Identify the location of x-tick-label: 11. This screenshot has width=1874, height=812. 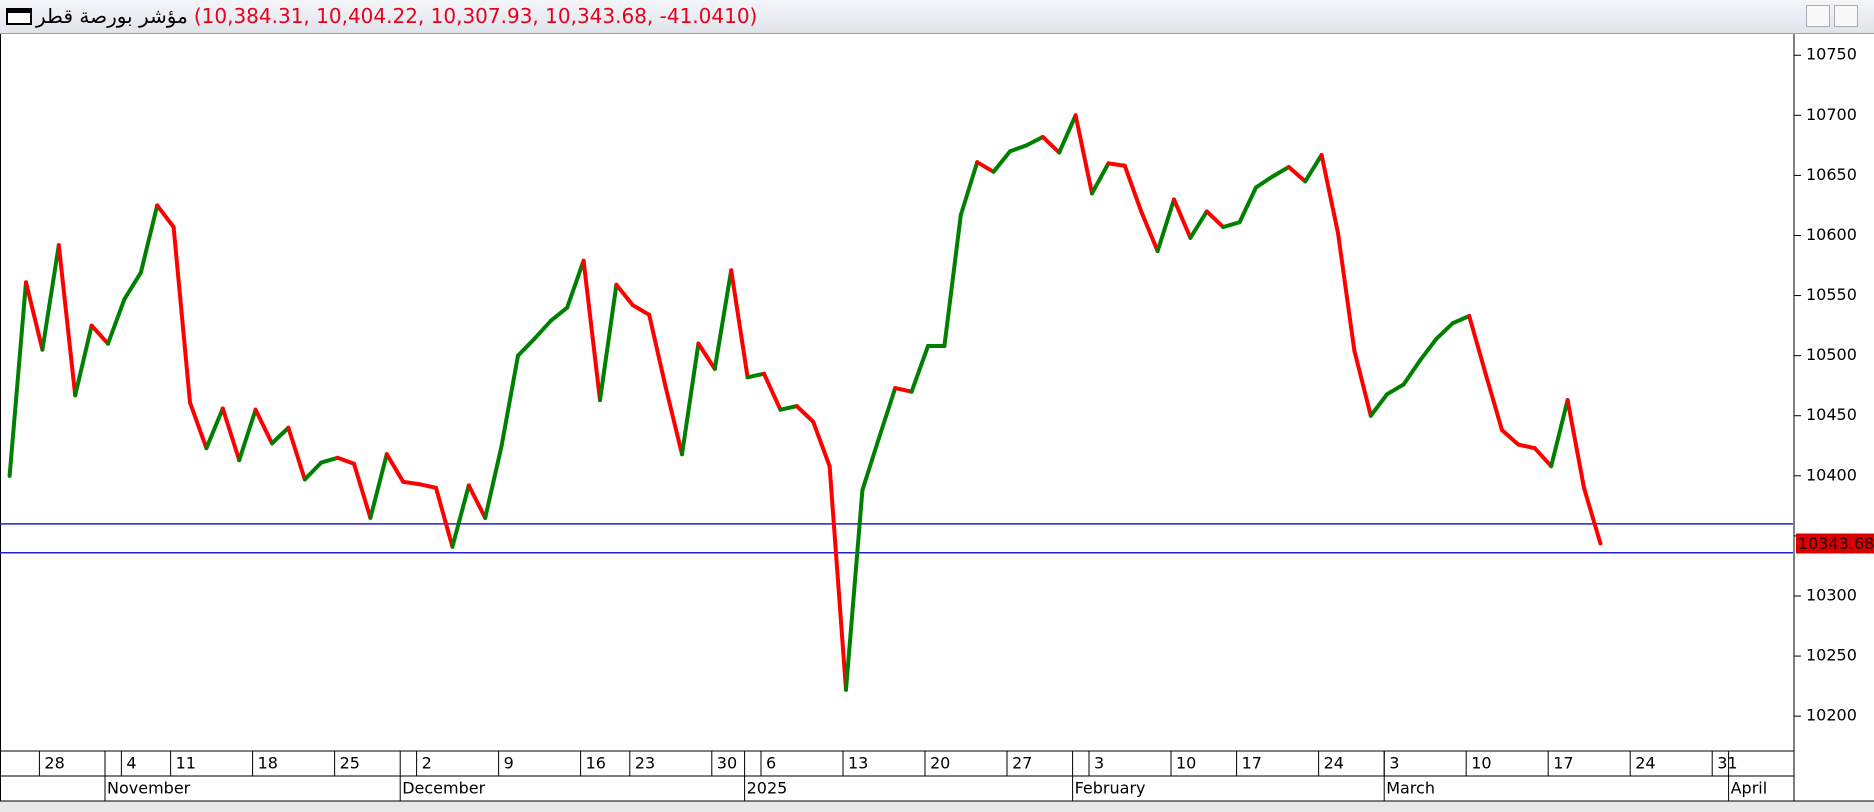
(186, 763).